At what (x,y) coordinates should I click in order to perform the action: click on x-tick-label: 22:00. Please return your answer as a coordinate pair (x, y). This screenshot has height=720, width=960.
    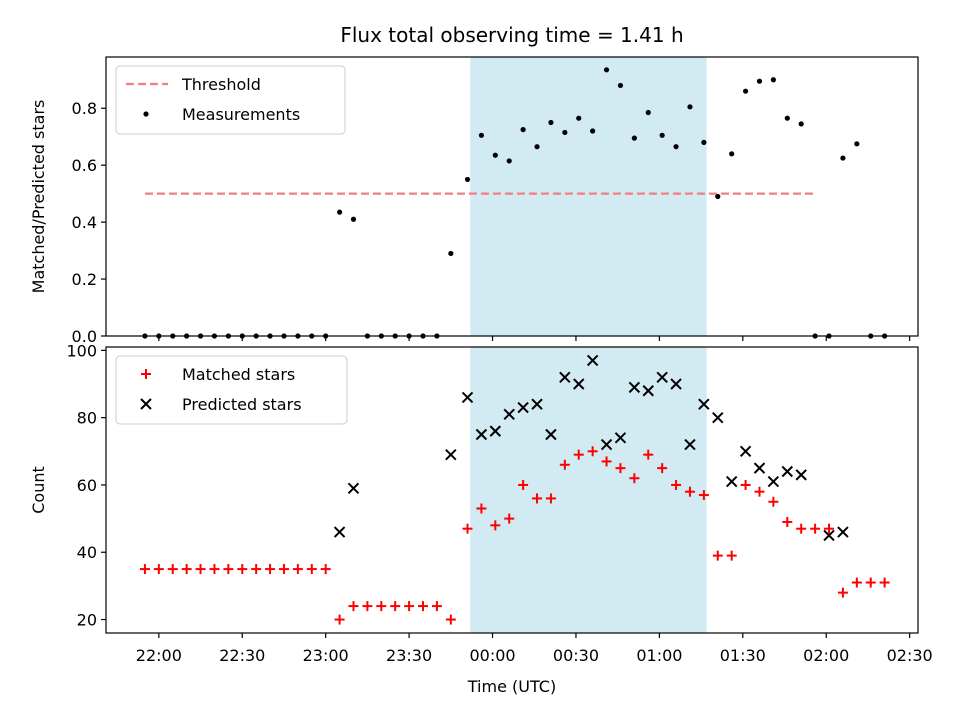
    Looking at the image, I should click on (159, 655).